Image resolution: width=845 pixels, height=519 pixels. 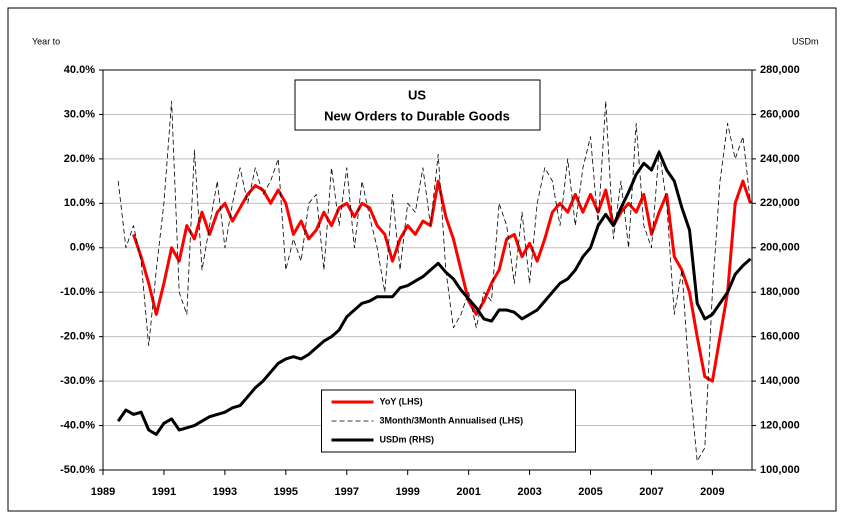 I want to click on legend-label: 3Month/3Month Annualised (LHS), so click(x=452, y=420).